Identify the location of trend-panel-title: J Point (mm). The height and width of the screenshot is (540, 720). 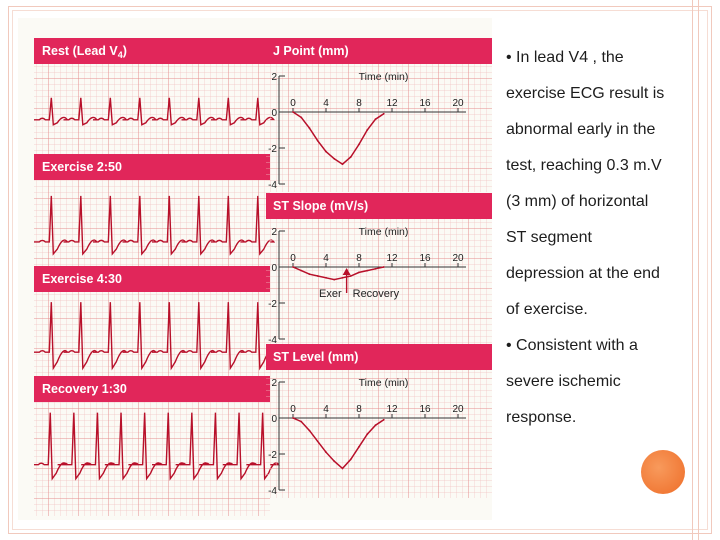
(311, 51).